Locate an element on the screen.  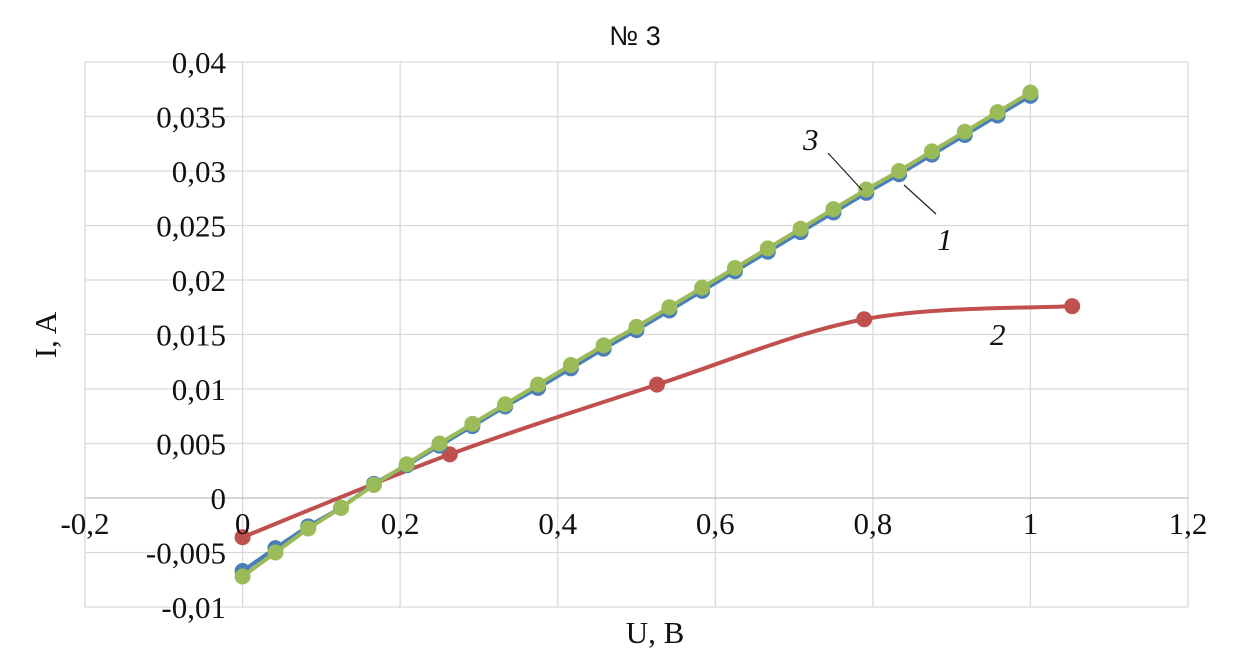
y-tick-label: 0,025 is located at coordinates (191, 226).